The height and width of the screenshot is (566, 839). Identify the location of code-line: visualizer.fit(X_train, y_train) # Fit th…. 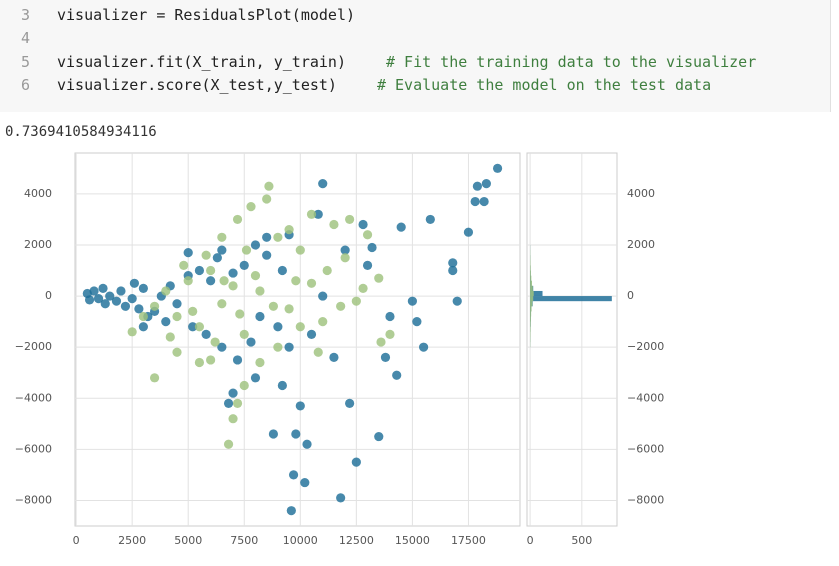
(406, 62).